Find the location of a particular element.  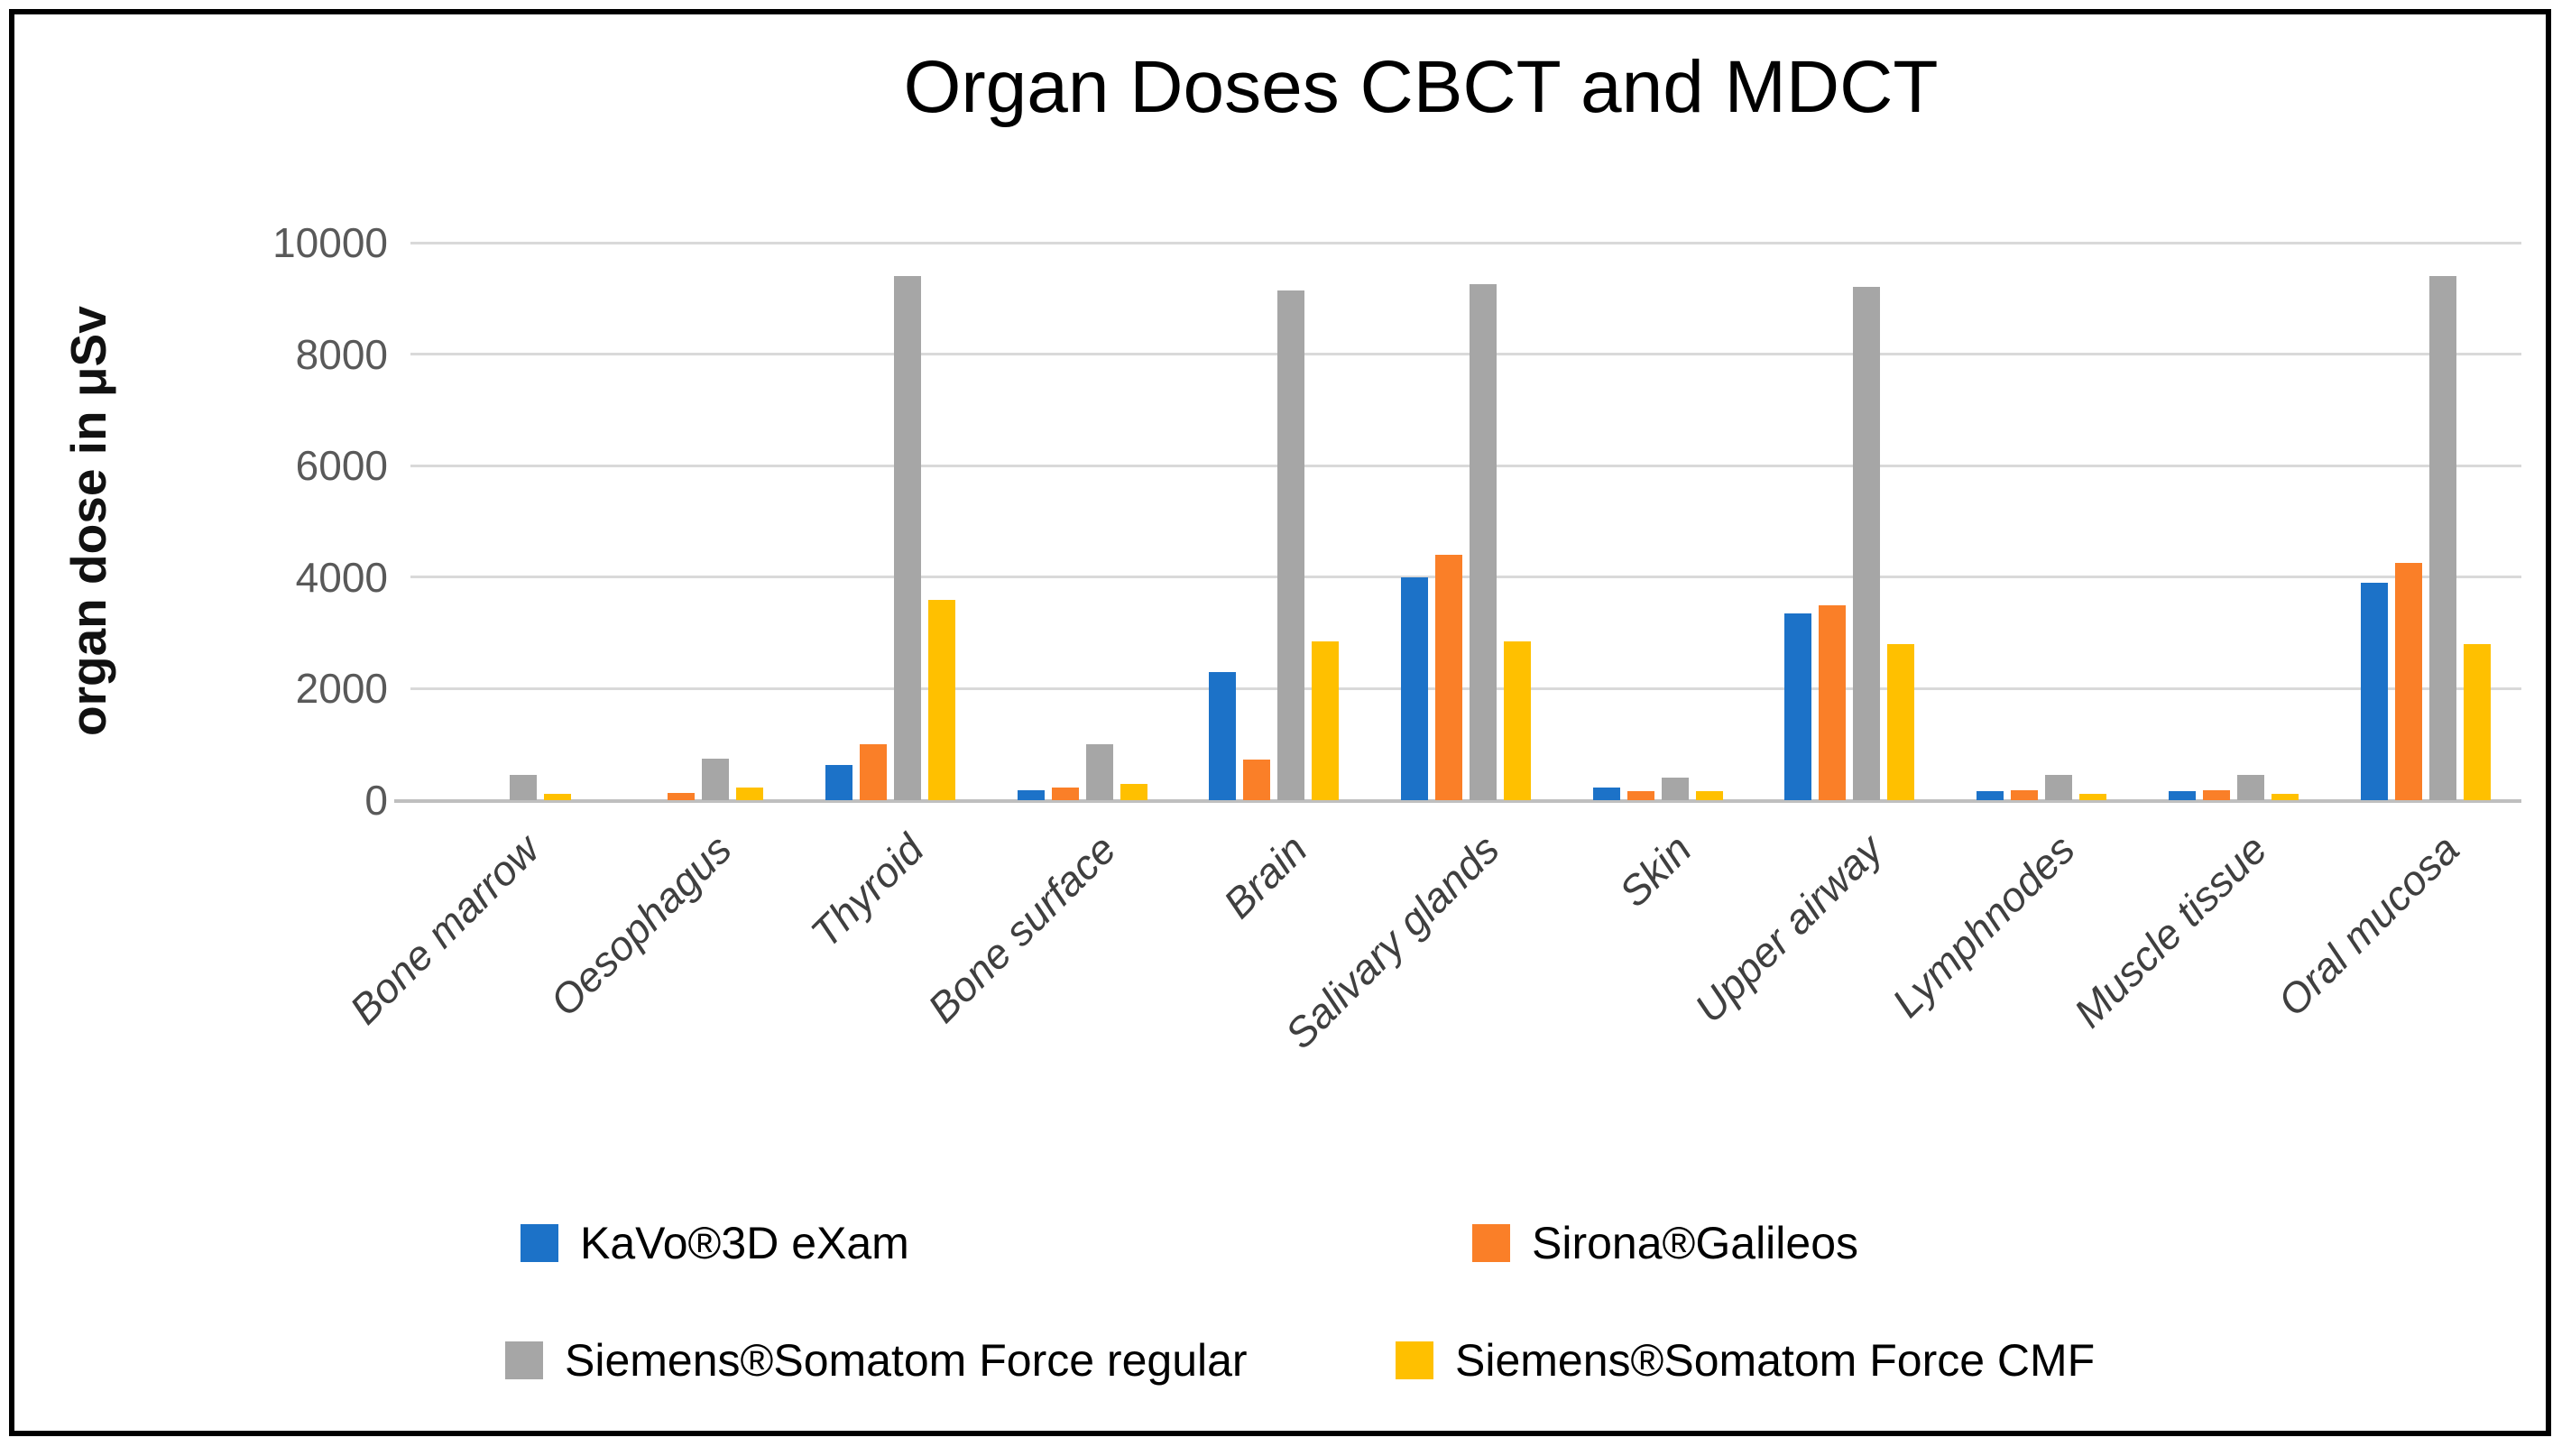

y-axis-title: organ dose in μSv is located at coordinates (88, 521).